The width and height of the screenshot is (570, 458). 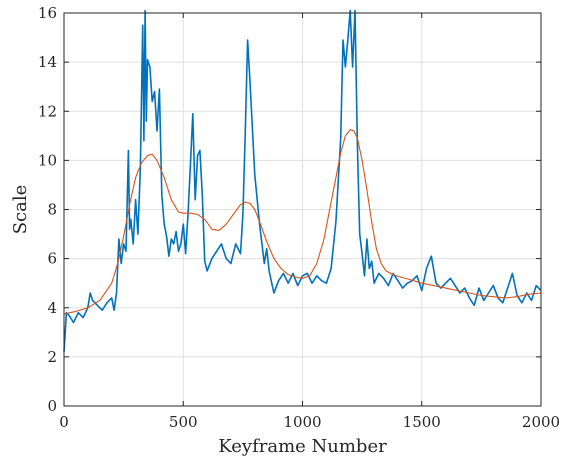 I want to click on y-tick-label: 8, so click(x=52, y=210).